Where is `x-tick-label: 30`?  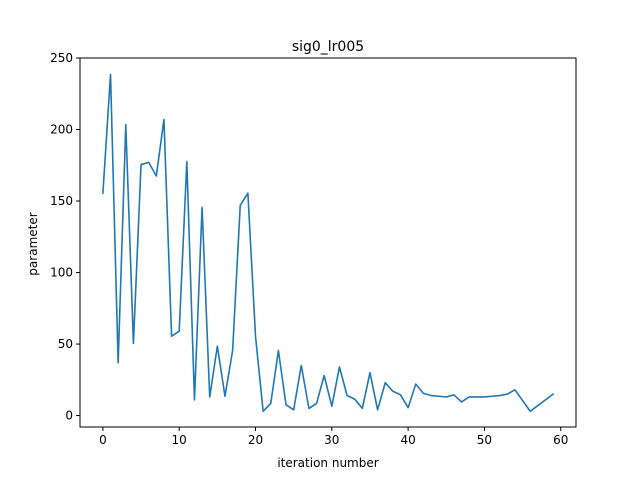 x-tick-label: 30 is located at coordinates (331, 440).